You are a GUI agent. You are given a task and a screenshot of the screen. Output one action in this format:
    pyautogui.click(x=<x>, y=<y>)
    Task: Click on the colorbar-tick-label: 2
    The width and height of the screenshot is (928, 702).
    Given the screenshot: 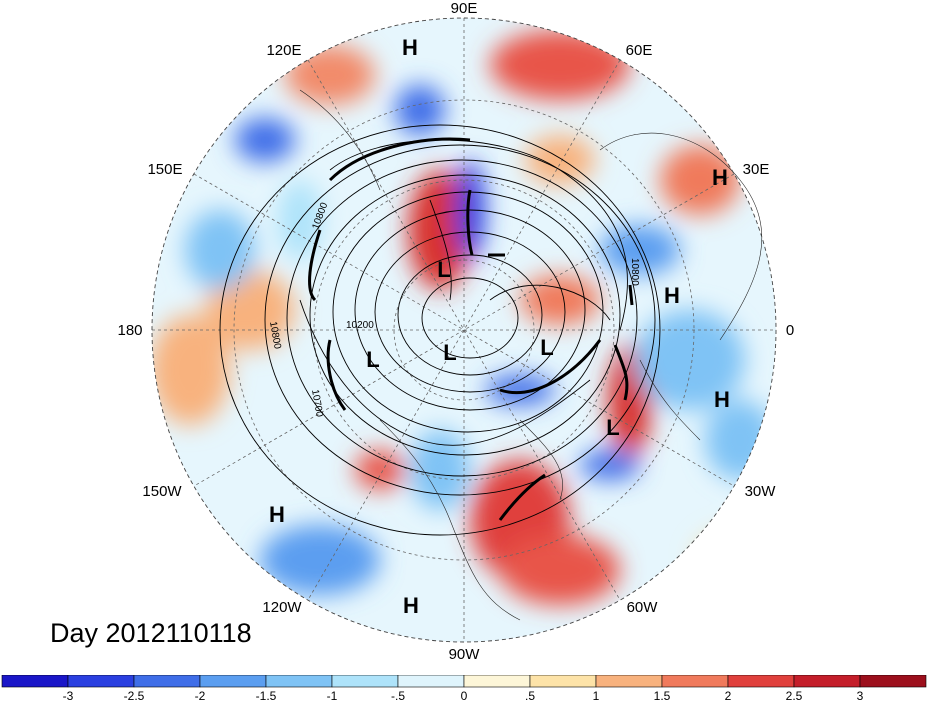 What is the action you would take?
    pyautogui.click(x=728, y=695)
    